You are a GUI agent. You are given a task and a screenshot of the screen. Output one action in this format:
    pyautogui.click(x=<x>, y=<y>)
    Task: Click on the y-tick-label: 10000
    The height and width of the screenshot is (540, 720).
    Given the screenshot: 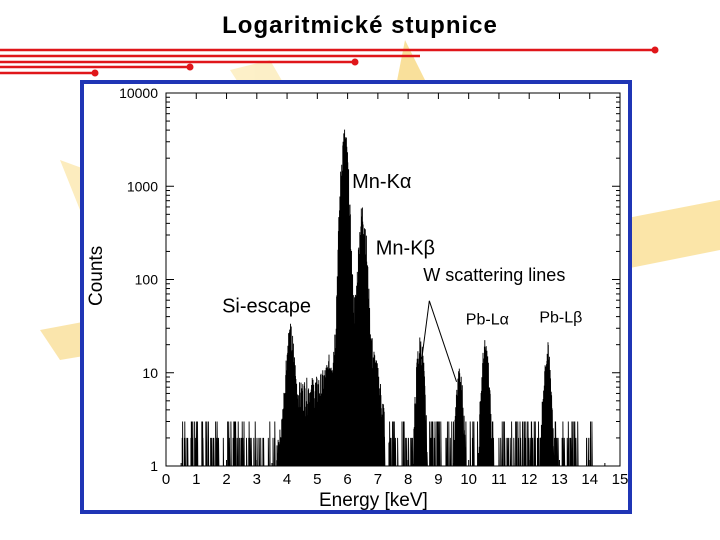 What is the action you would take?
    pyautogui.click(x=138, y=93)
    